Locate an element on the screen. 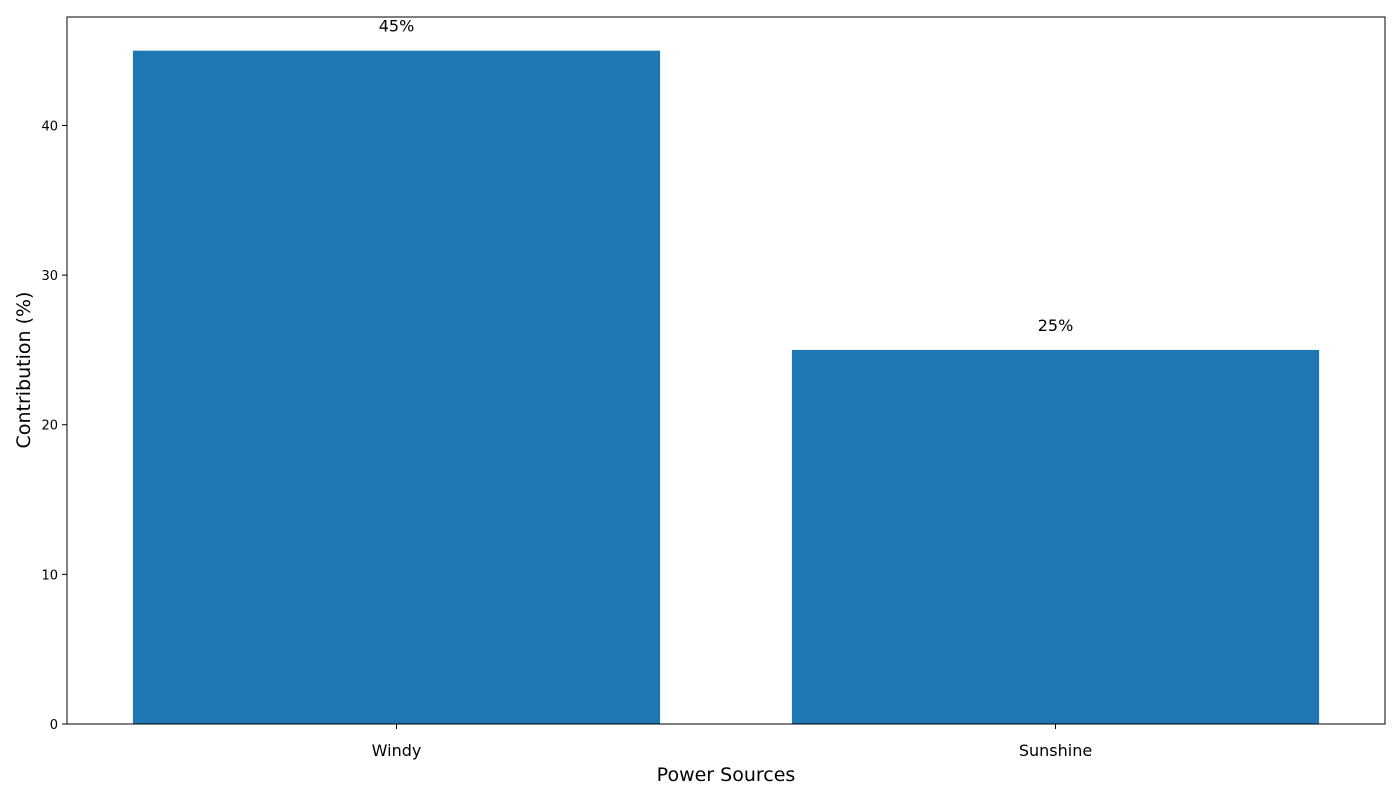 This screenshot has height=800, width=1400. data-label-sunshine: 25% is located at coordinates (1056, 325).